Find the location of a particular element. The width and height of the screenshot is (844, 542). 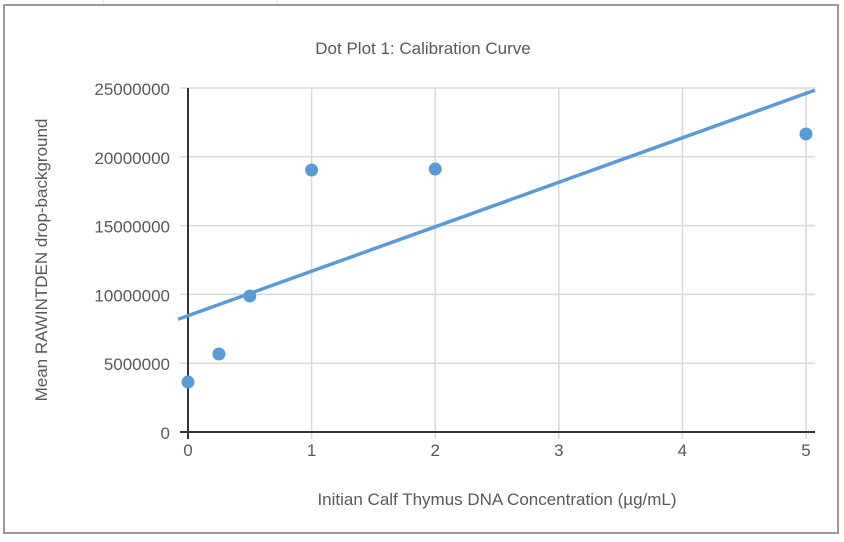

x-tick-label: 5 is located at coordinates (805, 450).